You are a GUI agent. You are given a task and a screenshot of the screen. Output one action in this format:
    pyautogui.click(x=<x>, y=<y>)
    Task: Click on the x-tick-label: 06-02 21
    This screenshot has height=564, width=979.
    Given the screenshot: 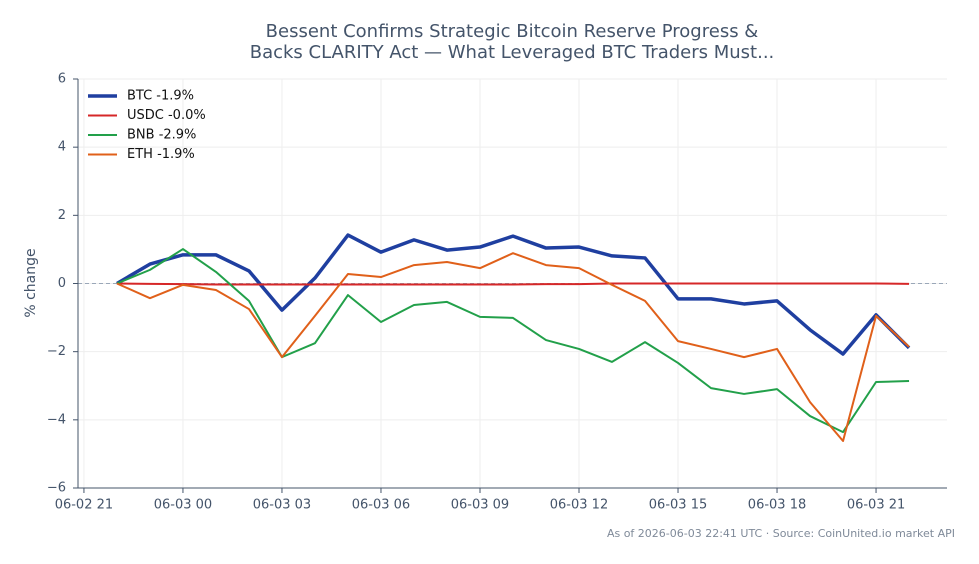 What is the action you would take?
    pyautogui.click(x=84, y=505)
    